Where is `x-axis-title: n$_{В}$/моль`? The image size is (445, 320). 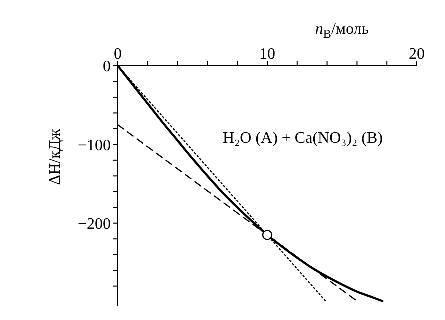 x-axis-title: n$_{В}$/моль is located at coordinates (342, 31).